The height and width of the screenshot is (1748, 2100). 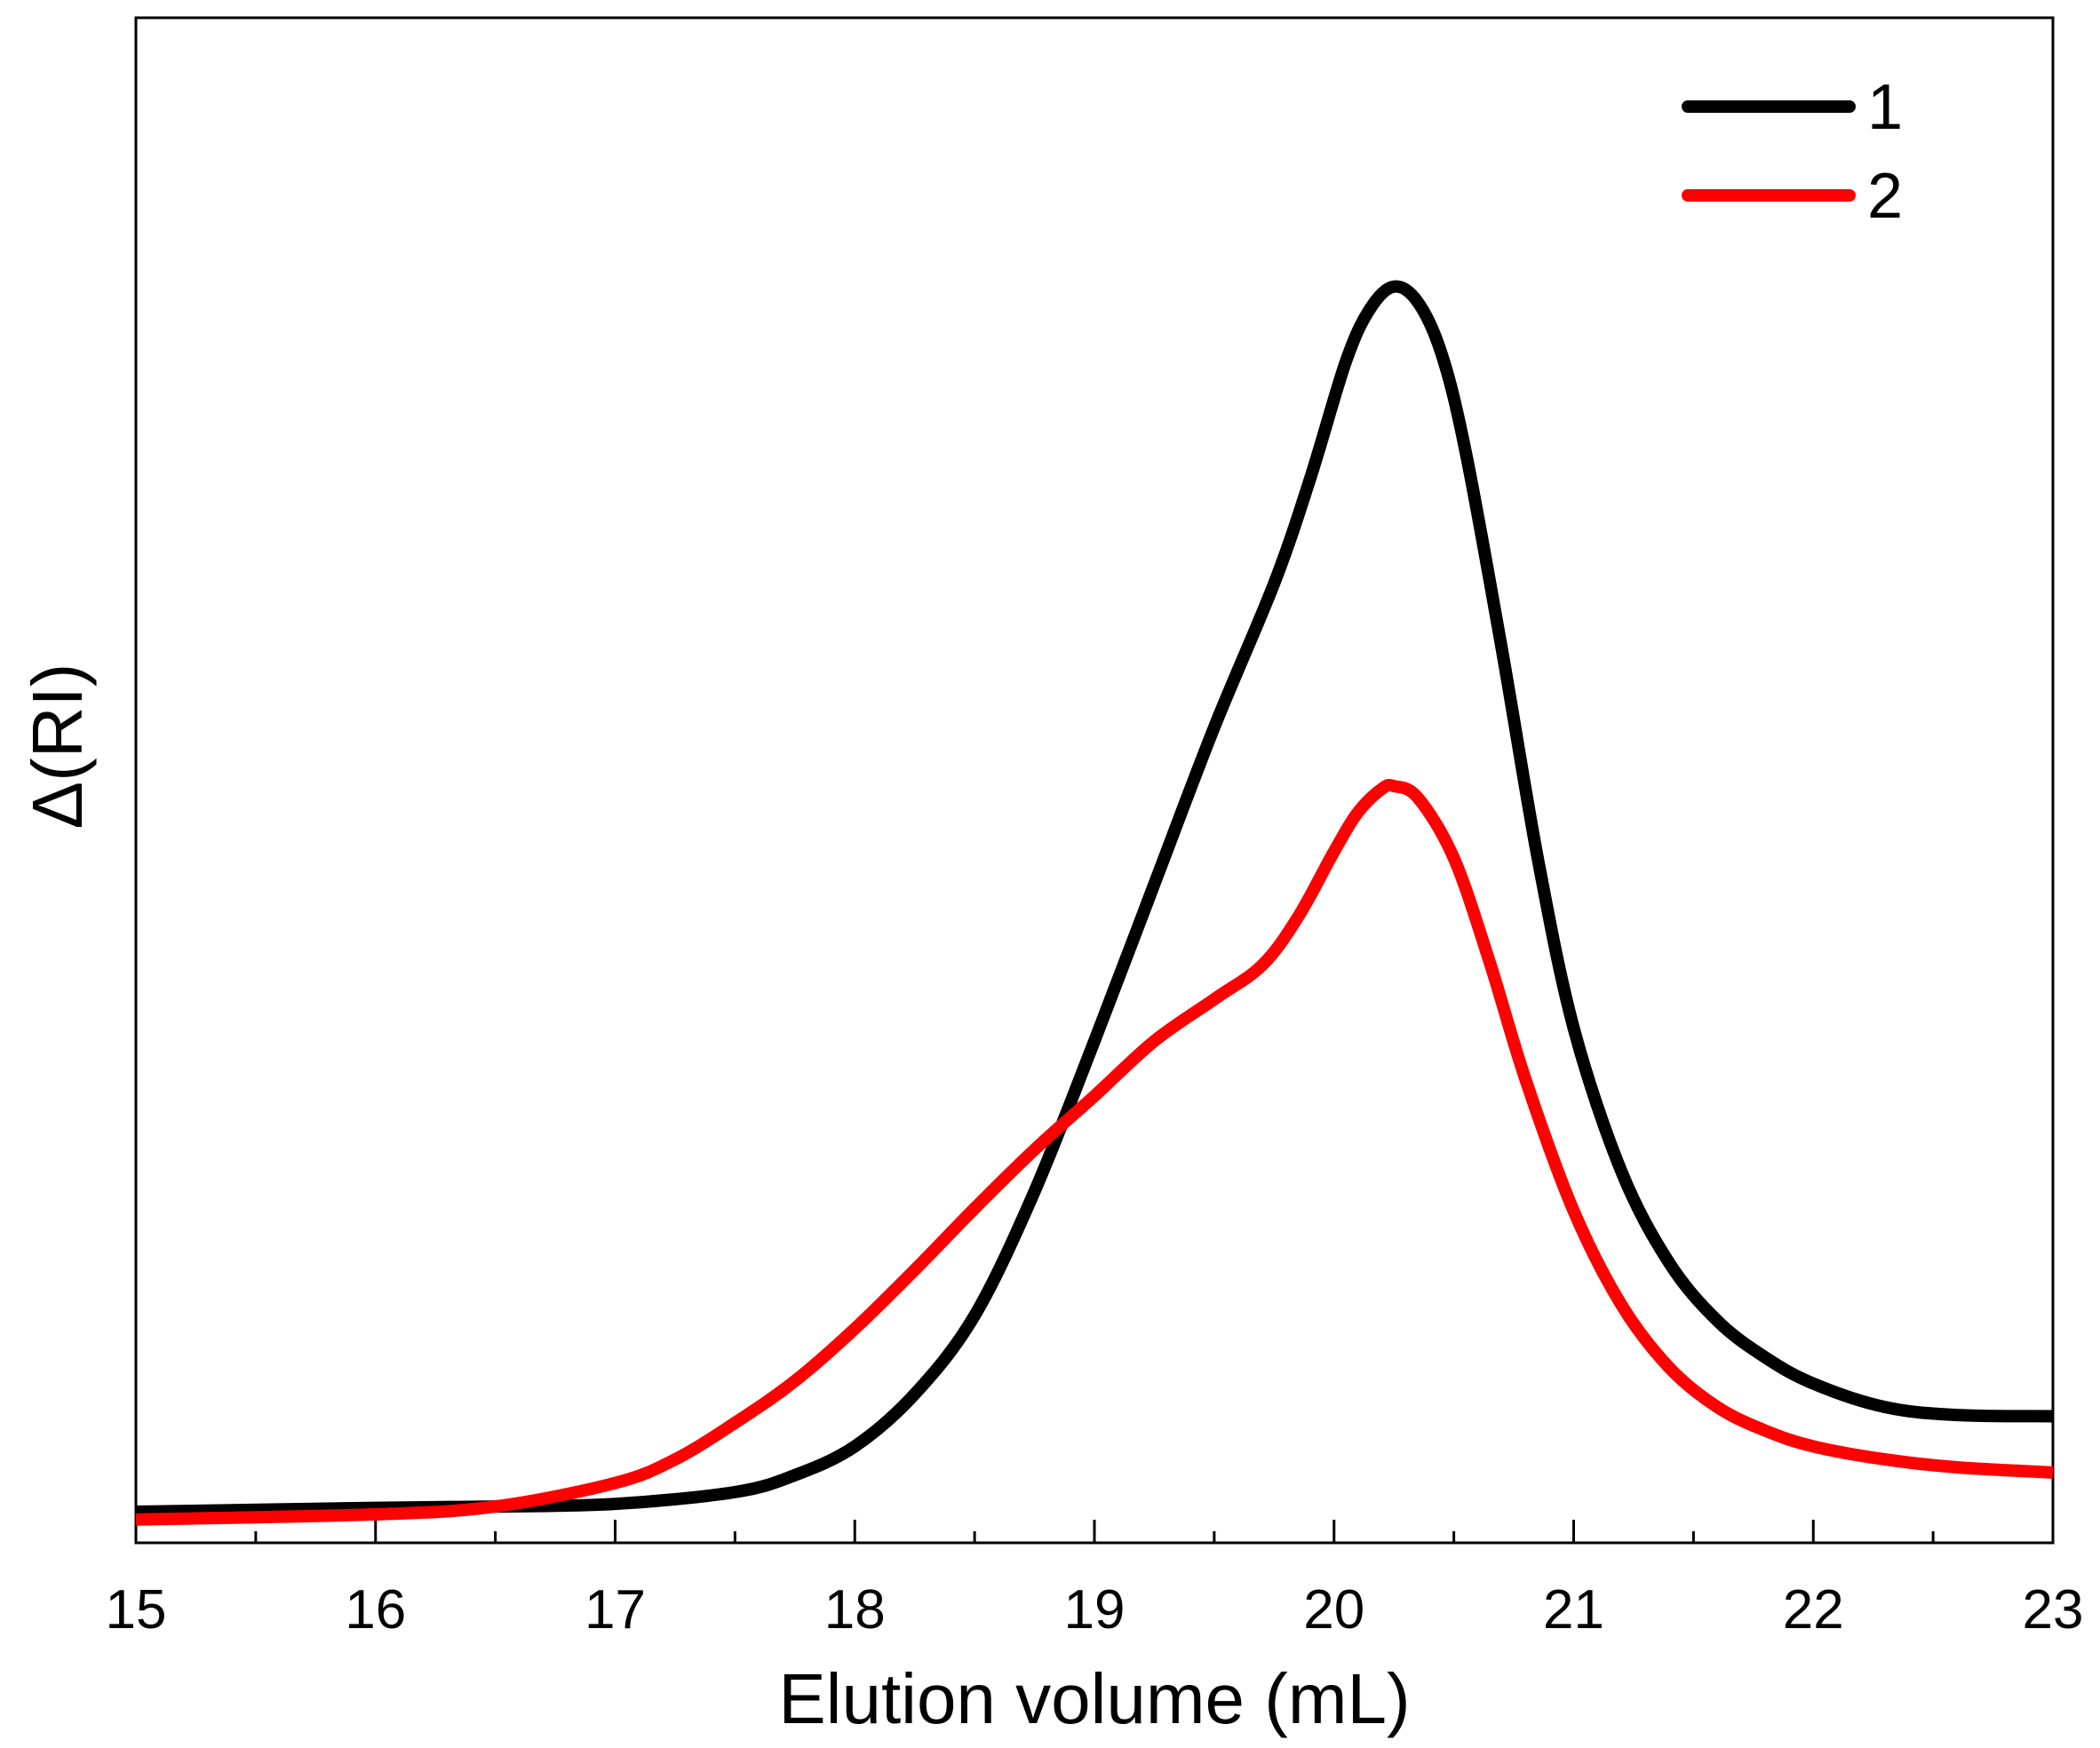 I want to click on y-axis-title: Δ(RI), so click(x=57, y=746).